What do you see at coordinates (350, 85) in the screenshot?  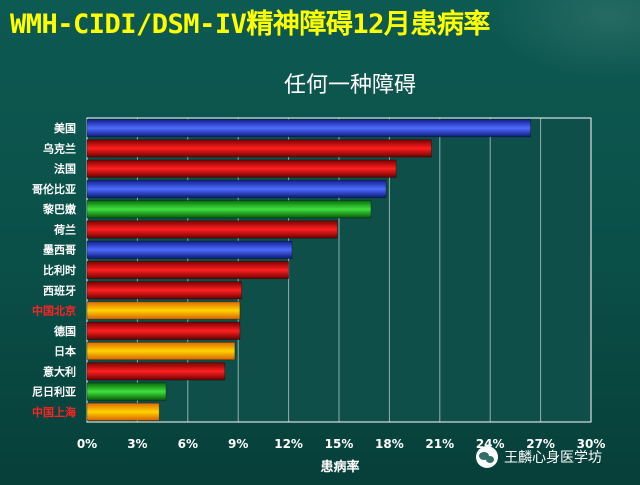 I see `chart-title: 任何一种障碍` at bounding box center [350, 85].